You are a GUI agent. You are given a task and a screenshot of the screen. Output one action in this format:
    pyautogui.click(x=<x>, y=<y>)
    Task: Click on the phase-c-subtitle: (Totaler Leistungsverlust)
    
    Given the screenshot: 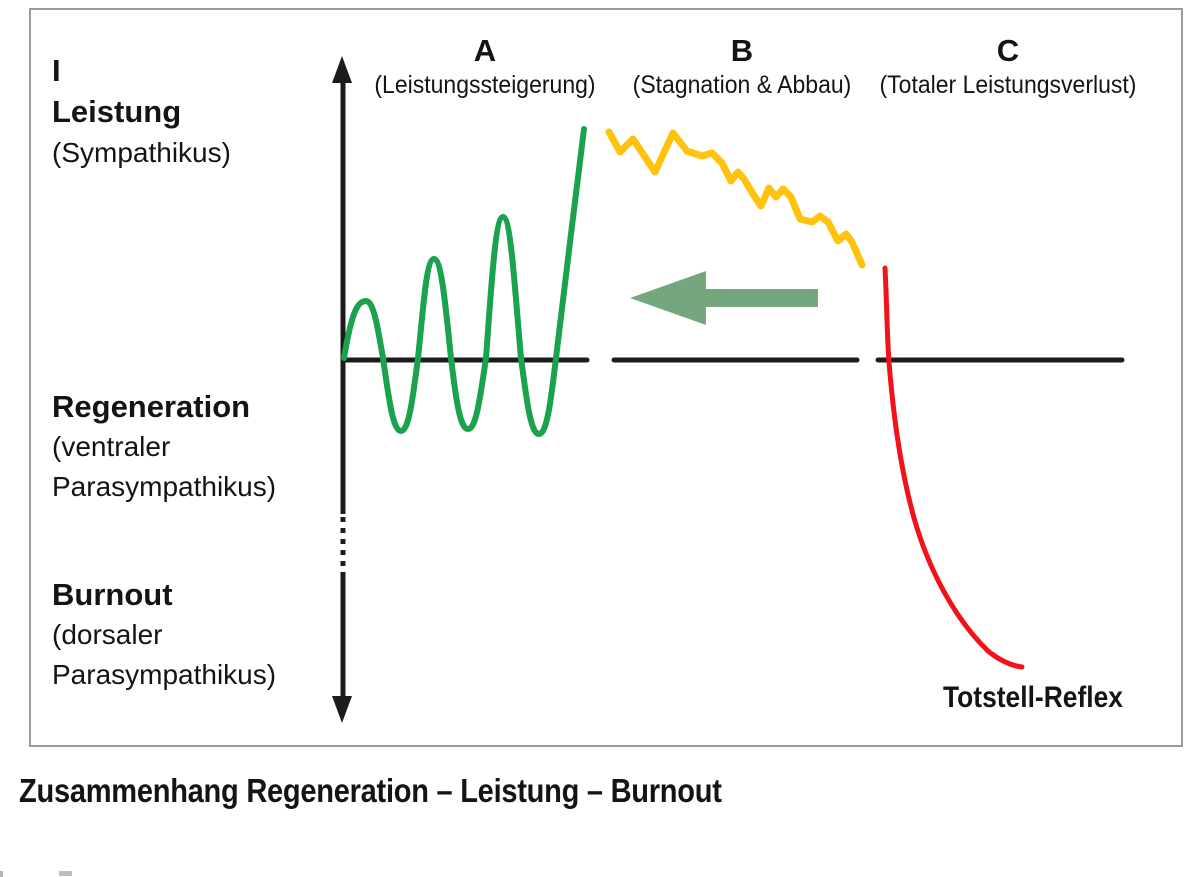 What is the action you would take?
    pyautogui.click(x=1008, y=85)
    